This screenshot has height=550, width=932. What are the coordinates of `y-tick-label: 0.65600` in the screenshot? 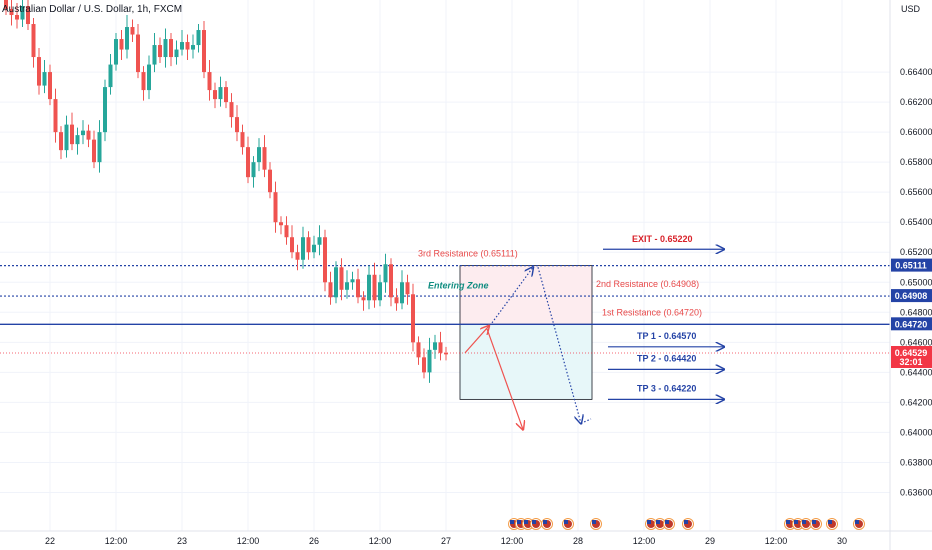 It's located at (916, 192).